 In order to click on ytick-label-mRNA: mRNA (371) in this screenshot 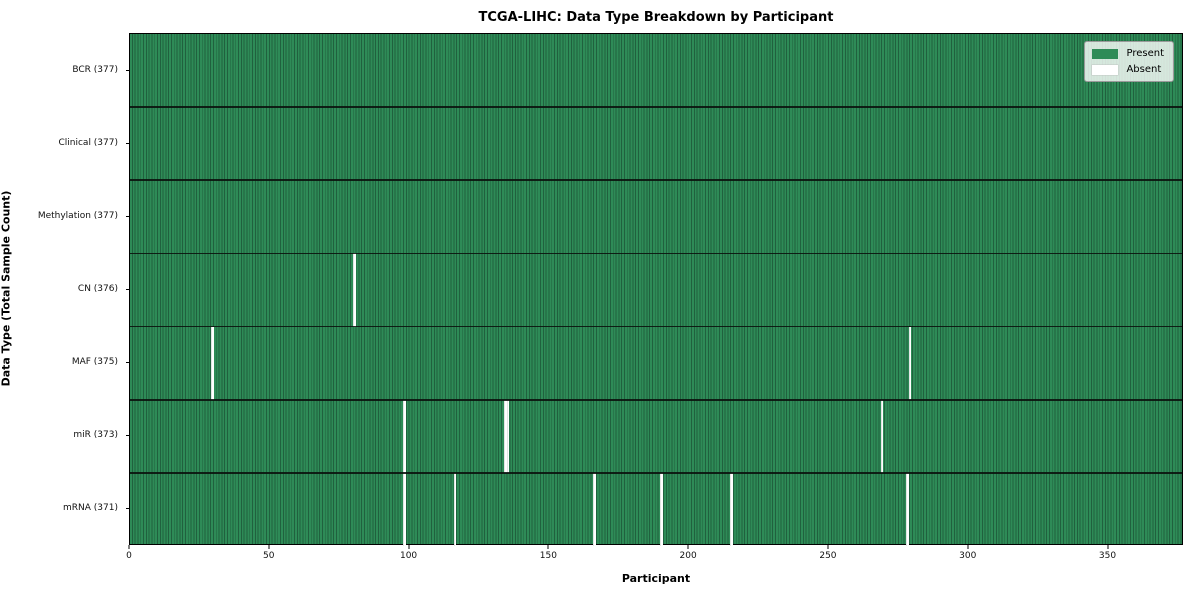, I will do `click(90, 508)`.